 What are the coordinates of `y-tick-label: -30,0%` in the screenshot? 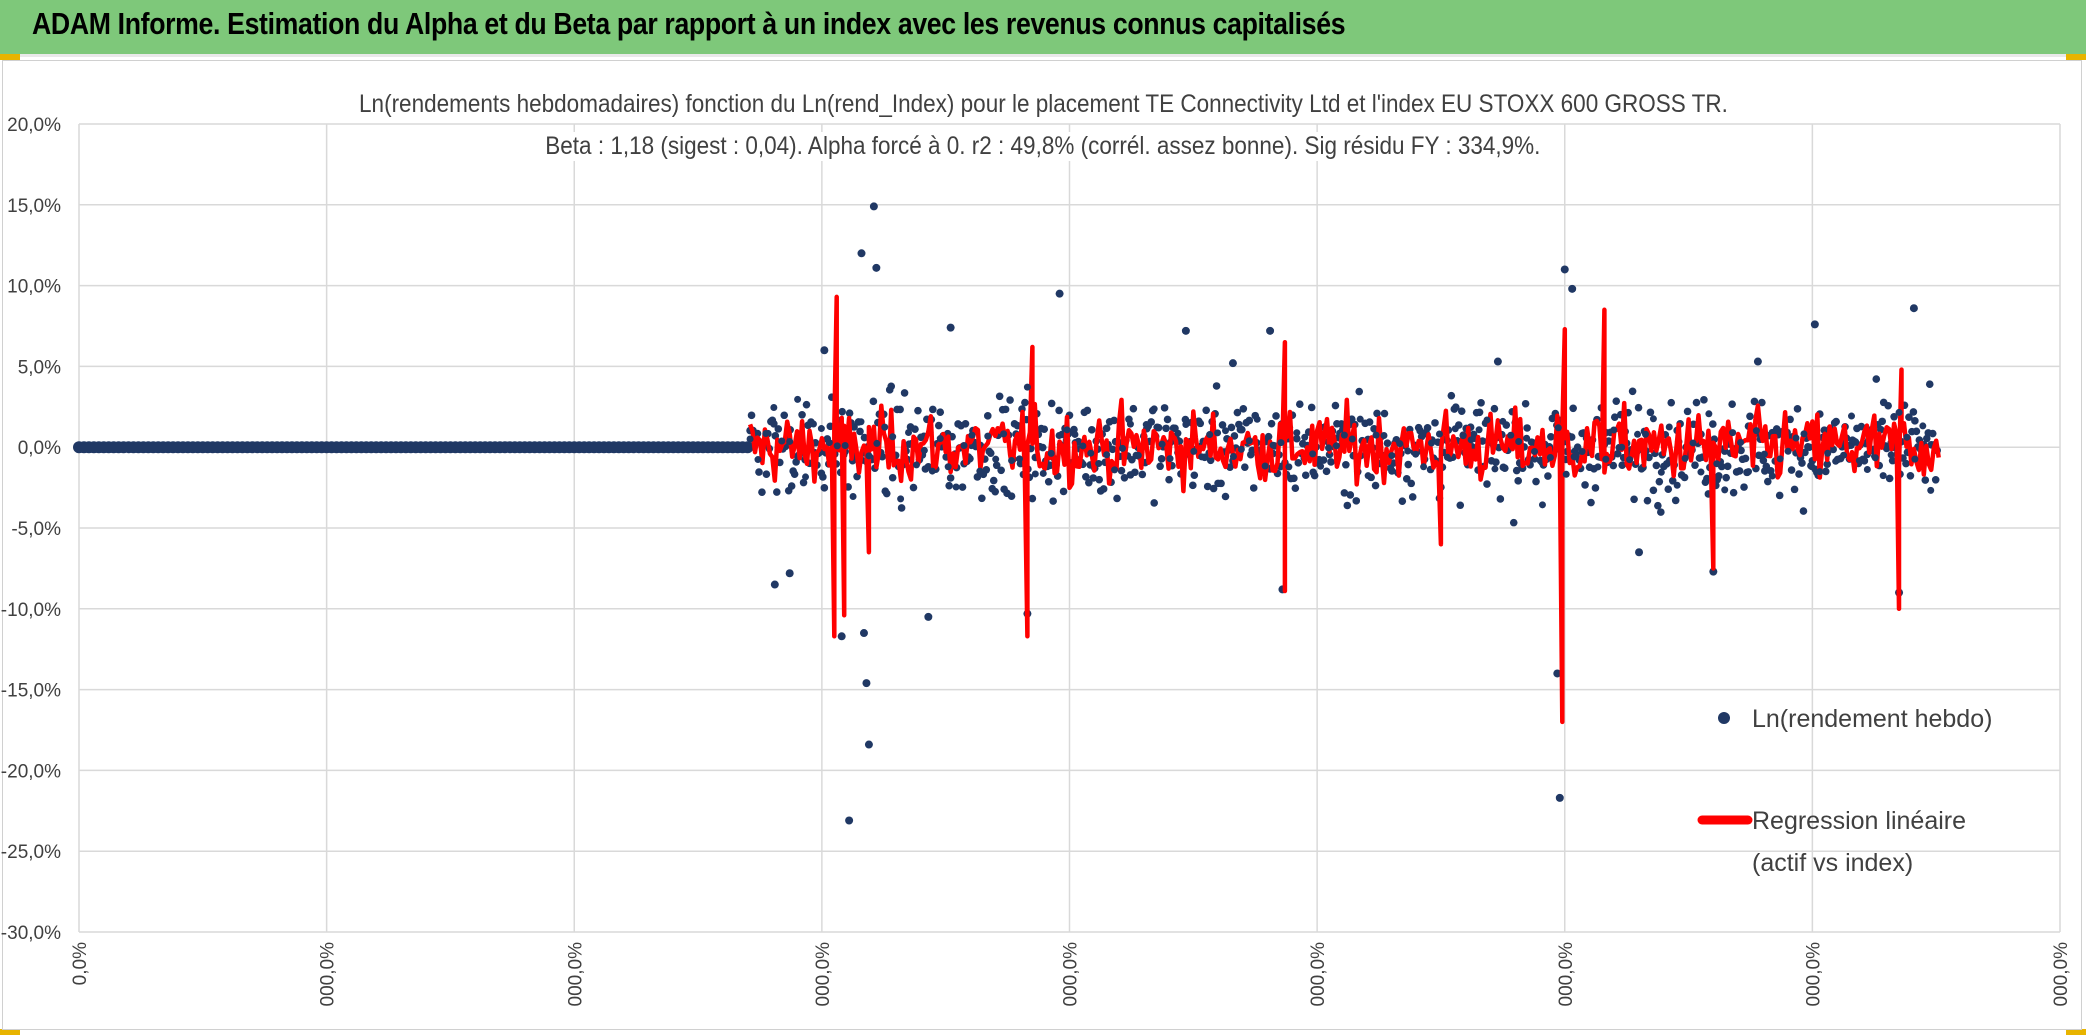 It's located at (31, 933).